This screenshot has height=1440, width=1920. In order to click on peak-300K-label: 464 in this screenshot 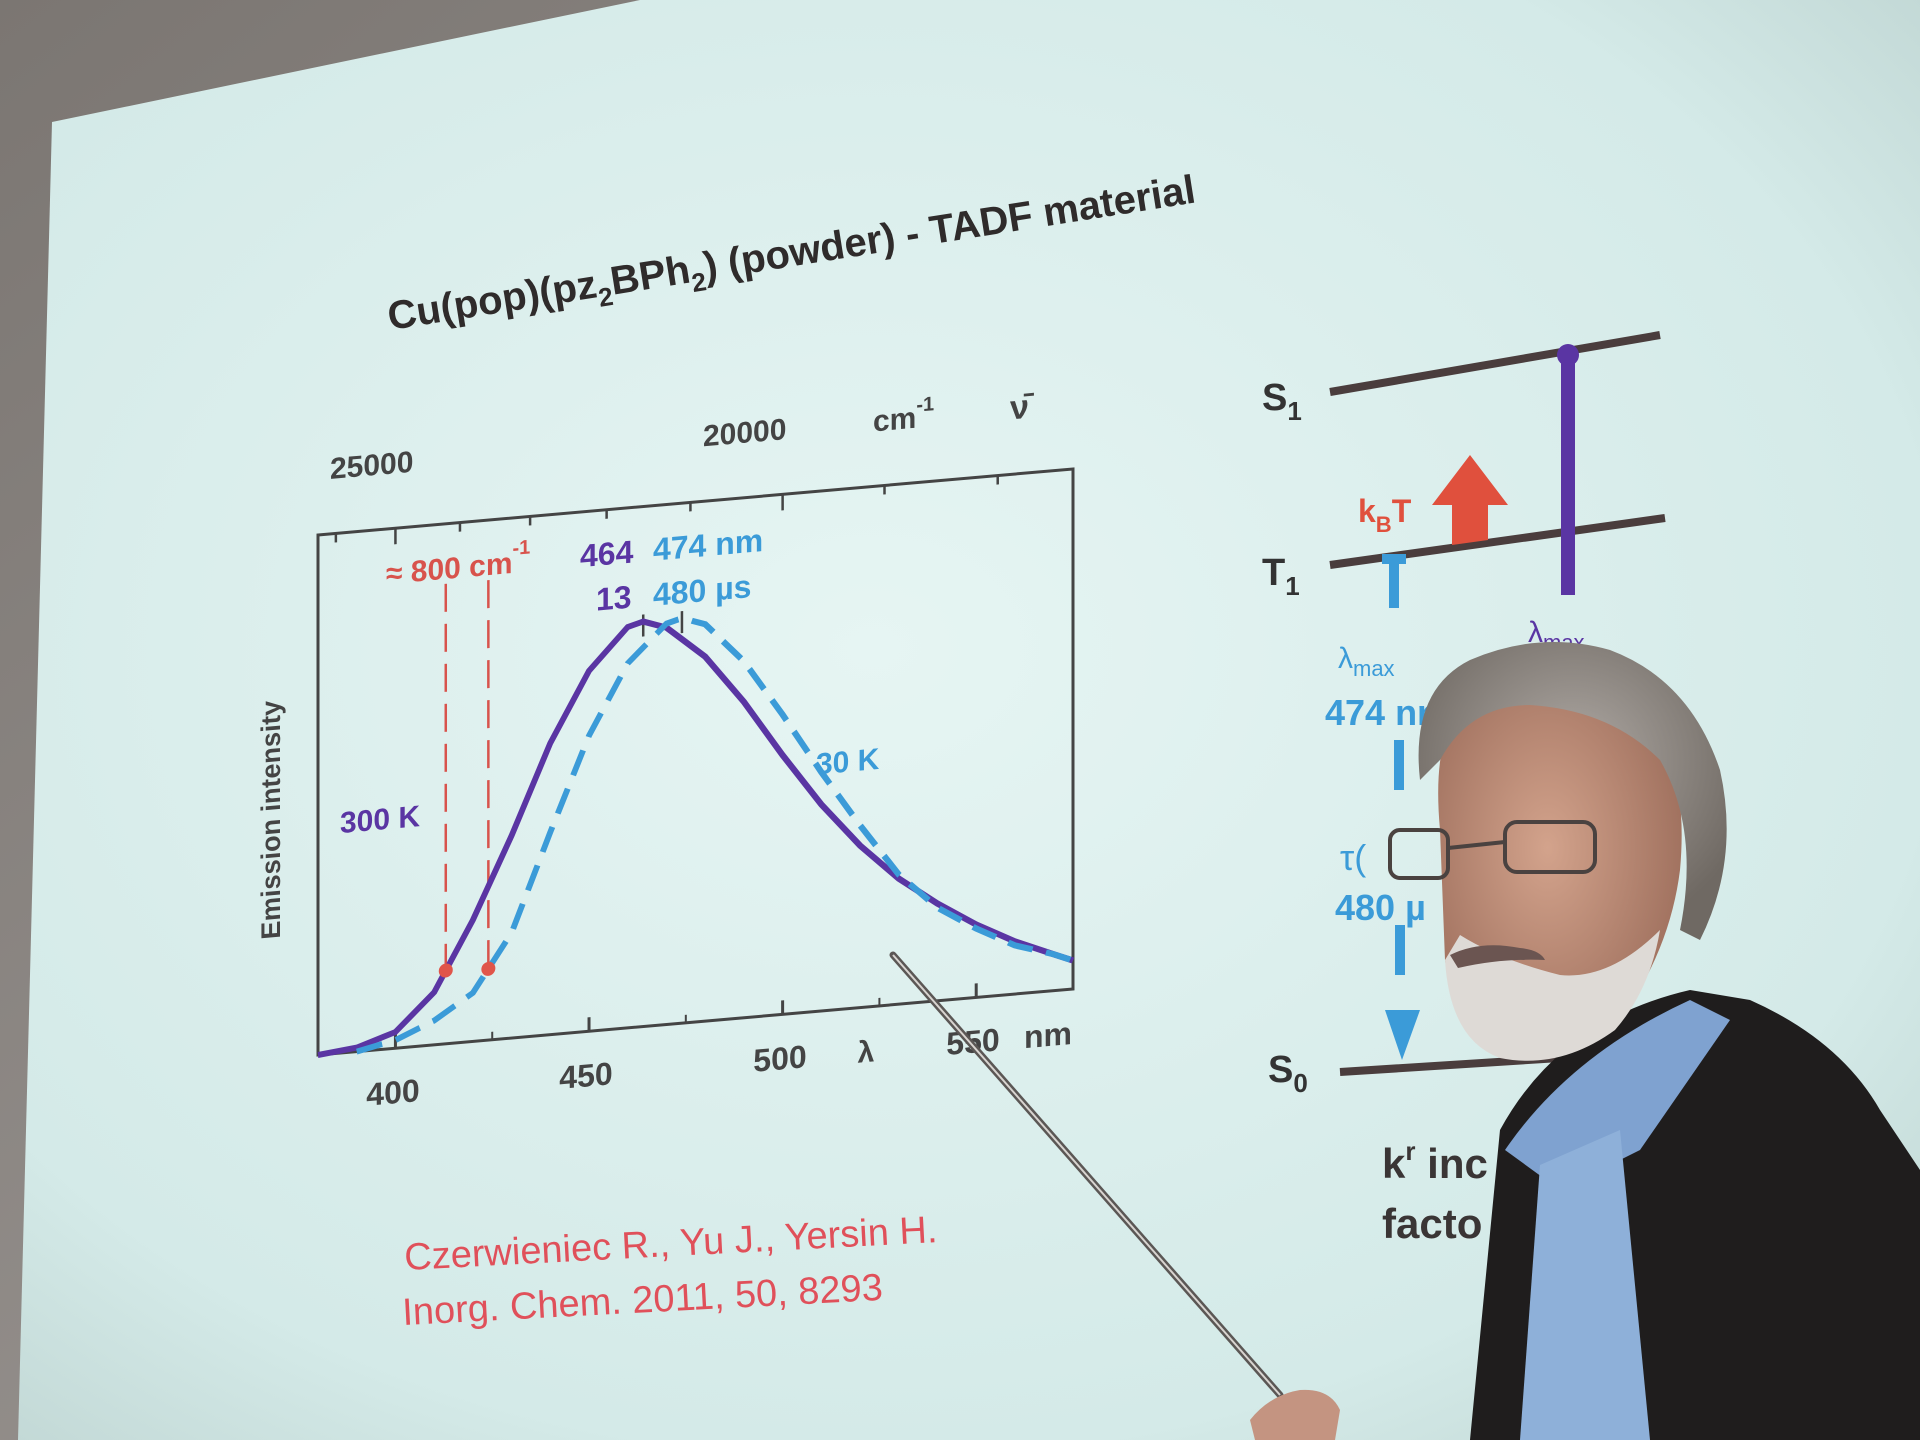, I will do `click(607, 553)`.